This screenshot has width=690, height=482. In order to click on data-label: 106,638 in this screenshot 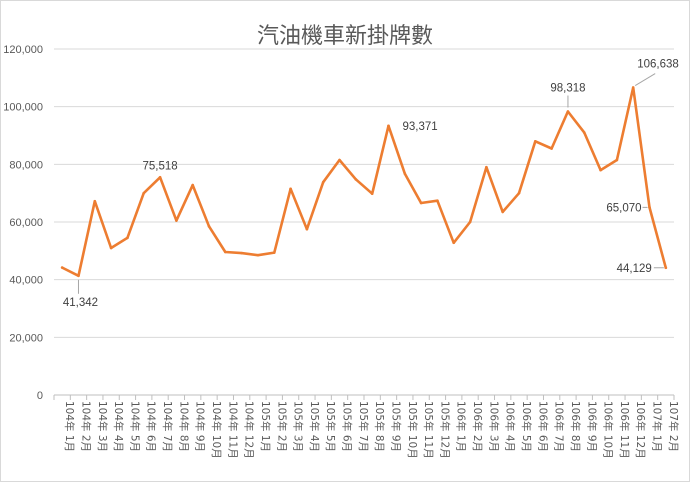, I will do `click(658, 65)`.